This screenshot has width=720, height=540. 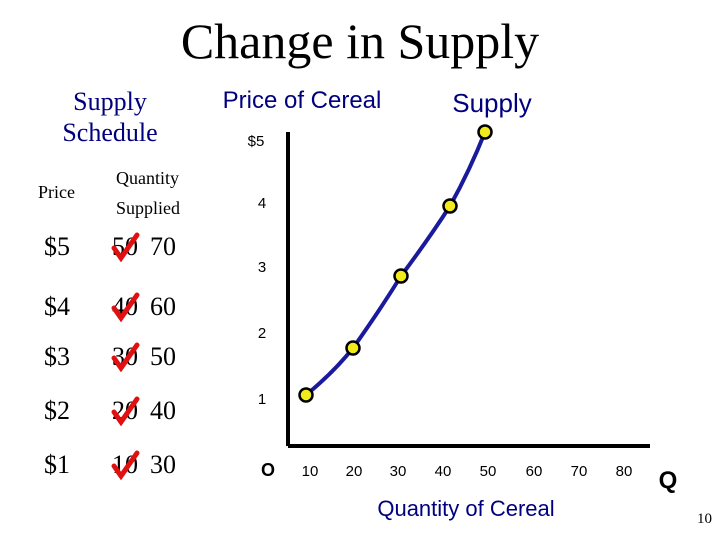 I want to click on schedule-title: Supply Schedule, so click(x=110, y=117).